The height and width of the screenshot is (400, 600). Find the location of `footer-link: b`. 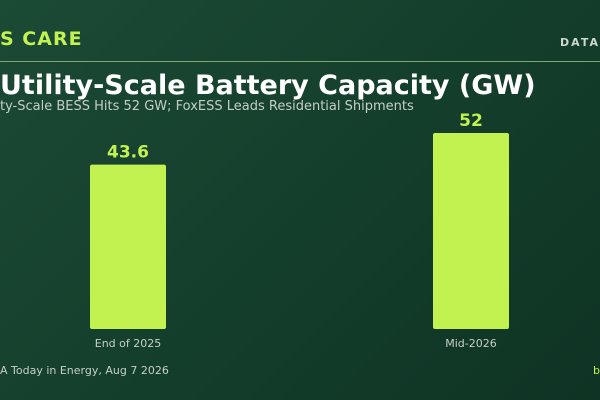

footer-link: b is located at coordinates (596, 370).